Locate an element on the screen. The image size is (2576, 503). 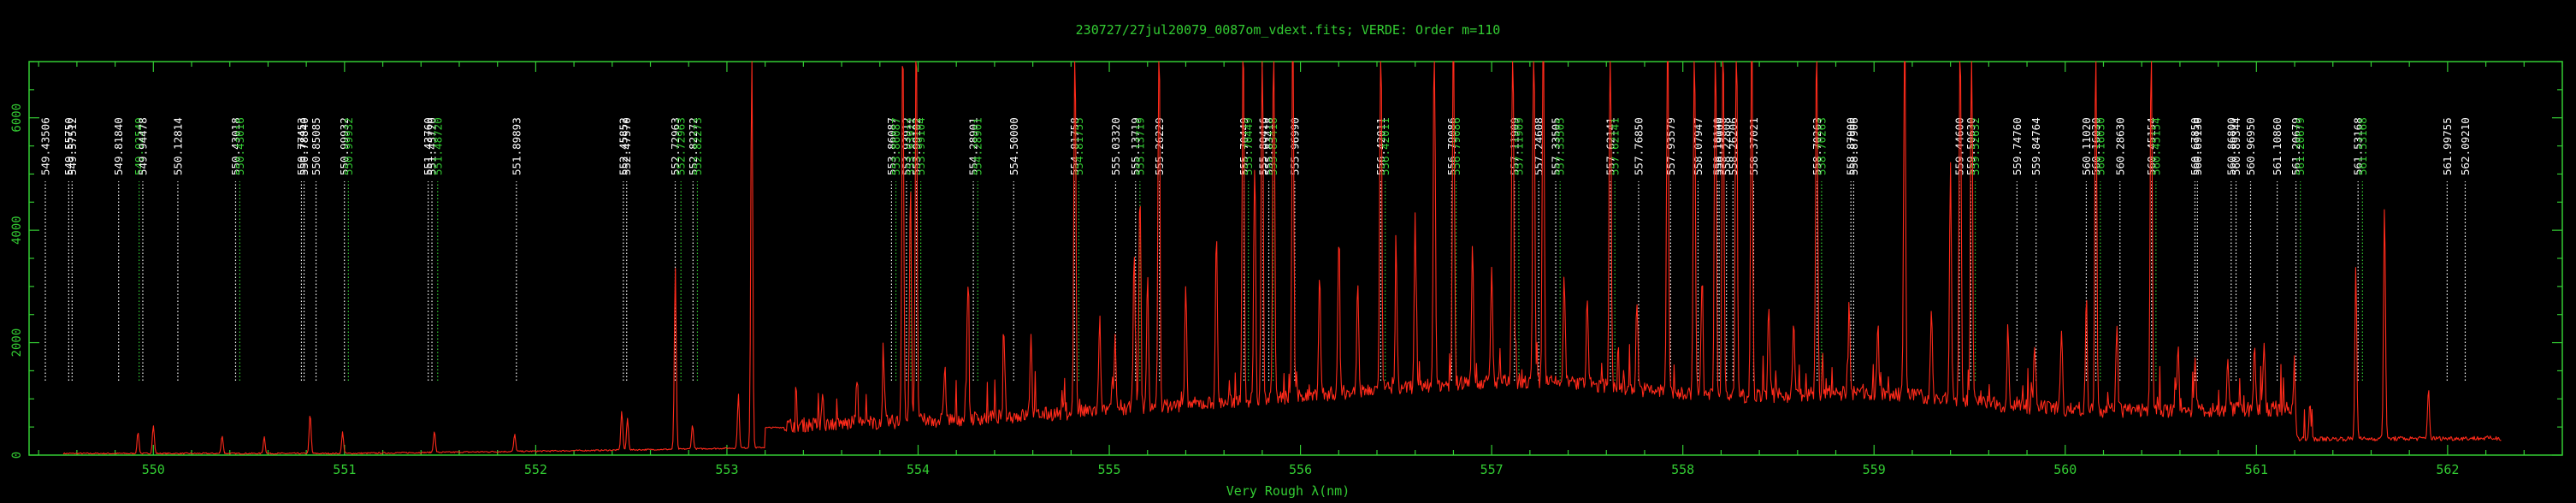
reference-line-label: 555.83418 is located at coordinates (1268, 146).